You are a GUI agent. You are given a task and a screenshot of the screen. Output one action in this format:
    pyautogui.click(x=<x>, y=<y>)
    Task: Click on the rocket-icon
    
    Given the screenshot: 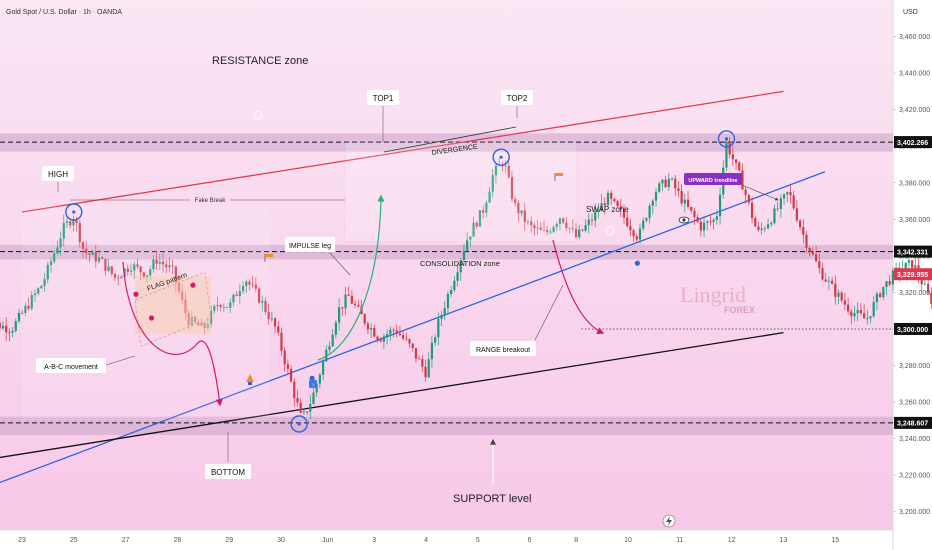 What is the action you would take?
    pyautogui.click(x=250, y=379)
    